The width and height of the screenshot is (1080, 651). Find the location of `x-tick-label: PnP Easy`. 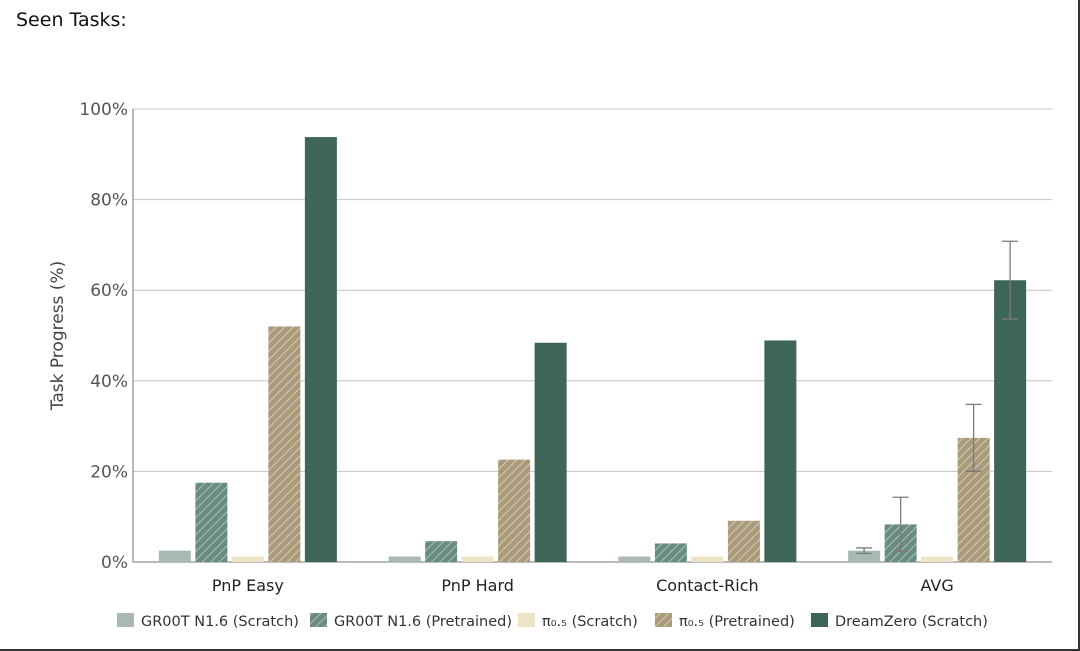

x-tick-label: PnP Easy is located at coordinates (248, 585).